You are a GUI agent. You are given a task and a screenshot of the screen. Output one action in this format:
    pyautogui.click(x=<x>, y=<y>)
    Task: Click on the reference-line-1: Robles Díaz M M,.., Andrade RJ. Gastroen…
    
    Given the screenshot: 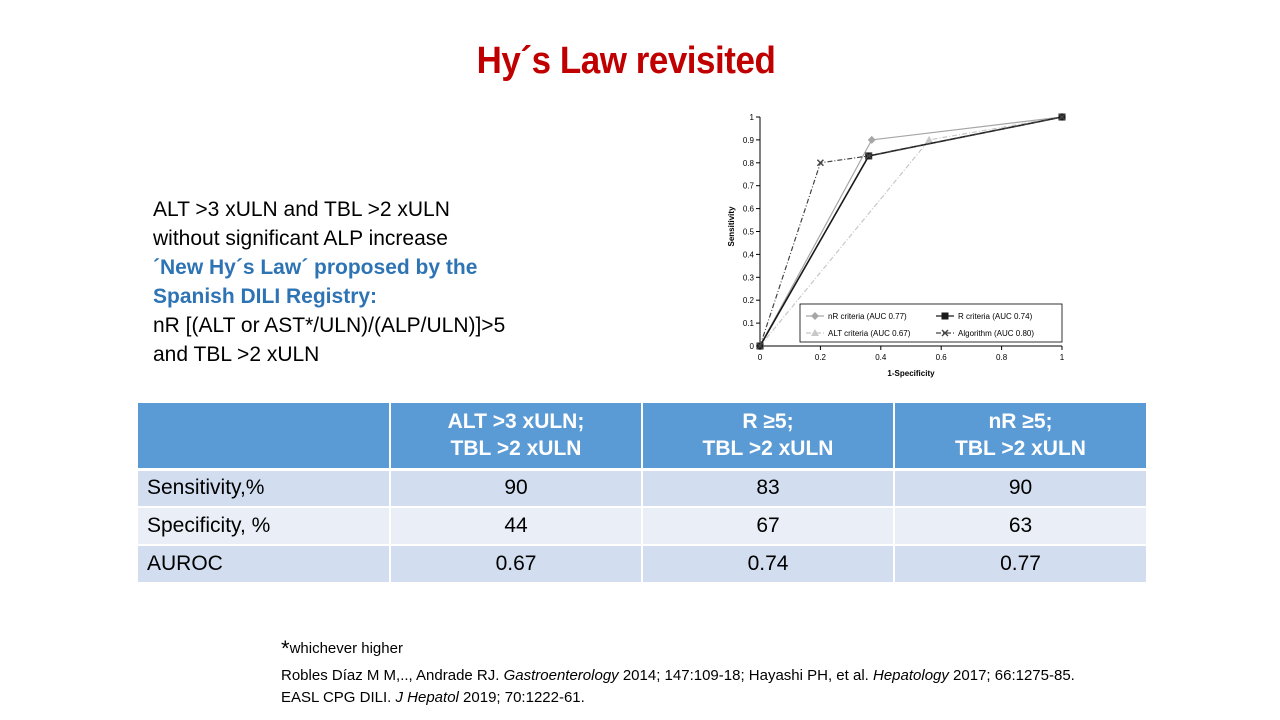 What is the action you would take?
    pyautogui.click(x=678, y=675)
    